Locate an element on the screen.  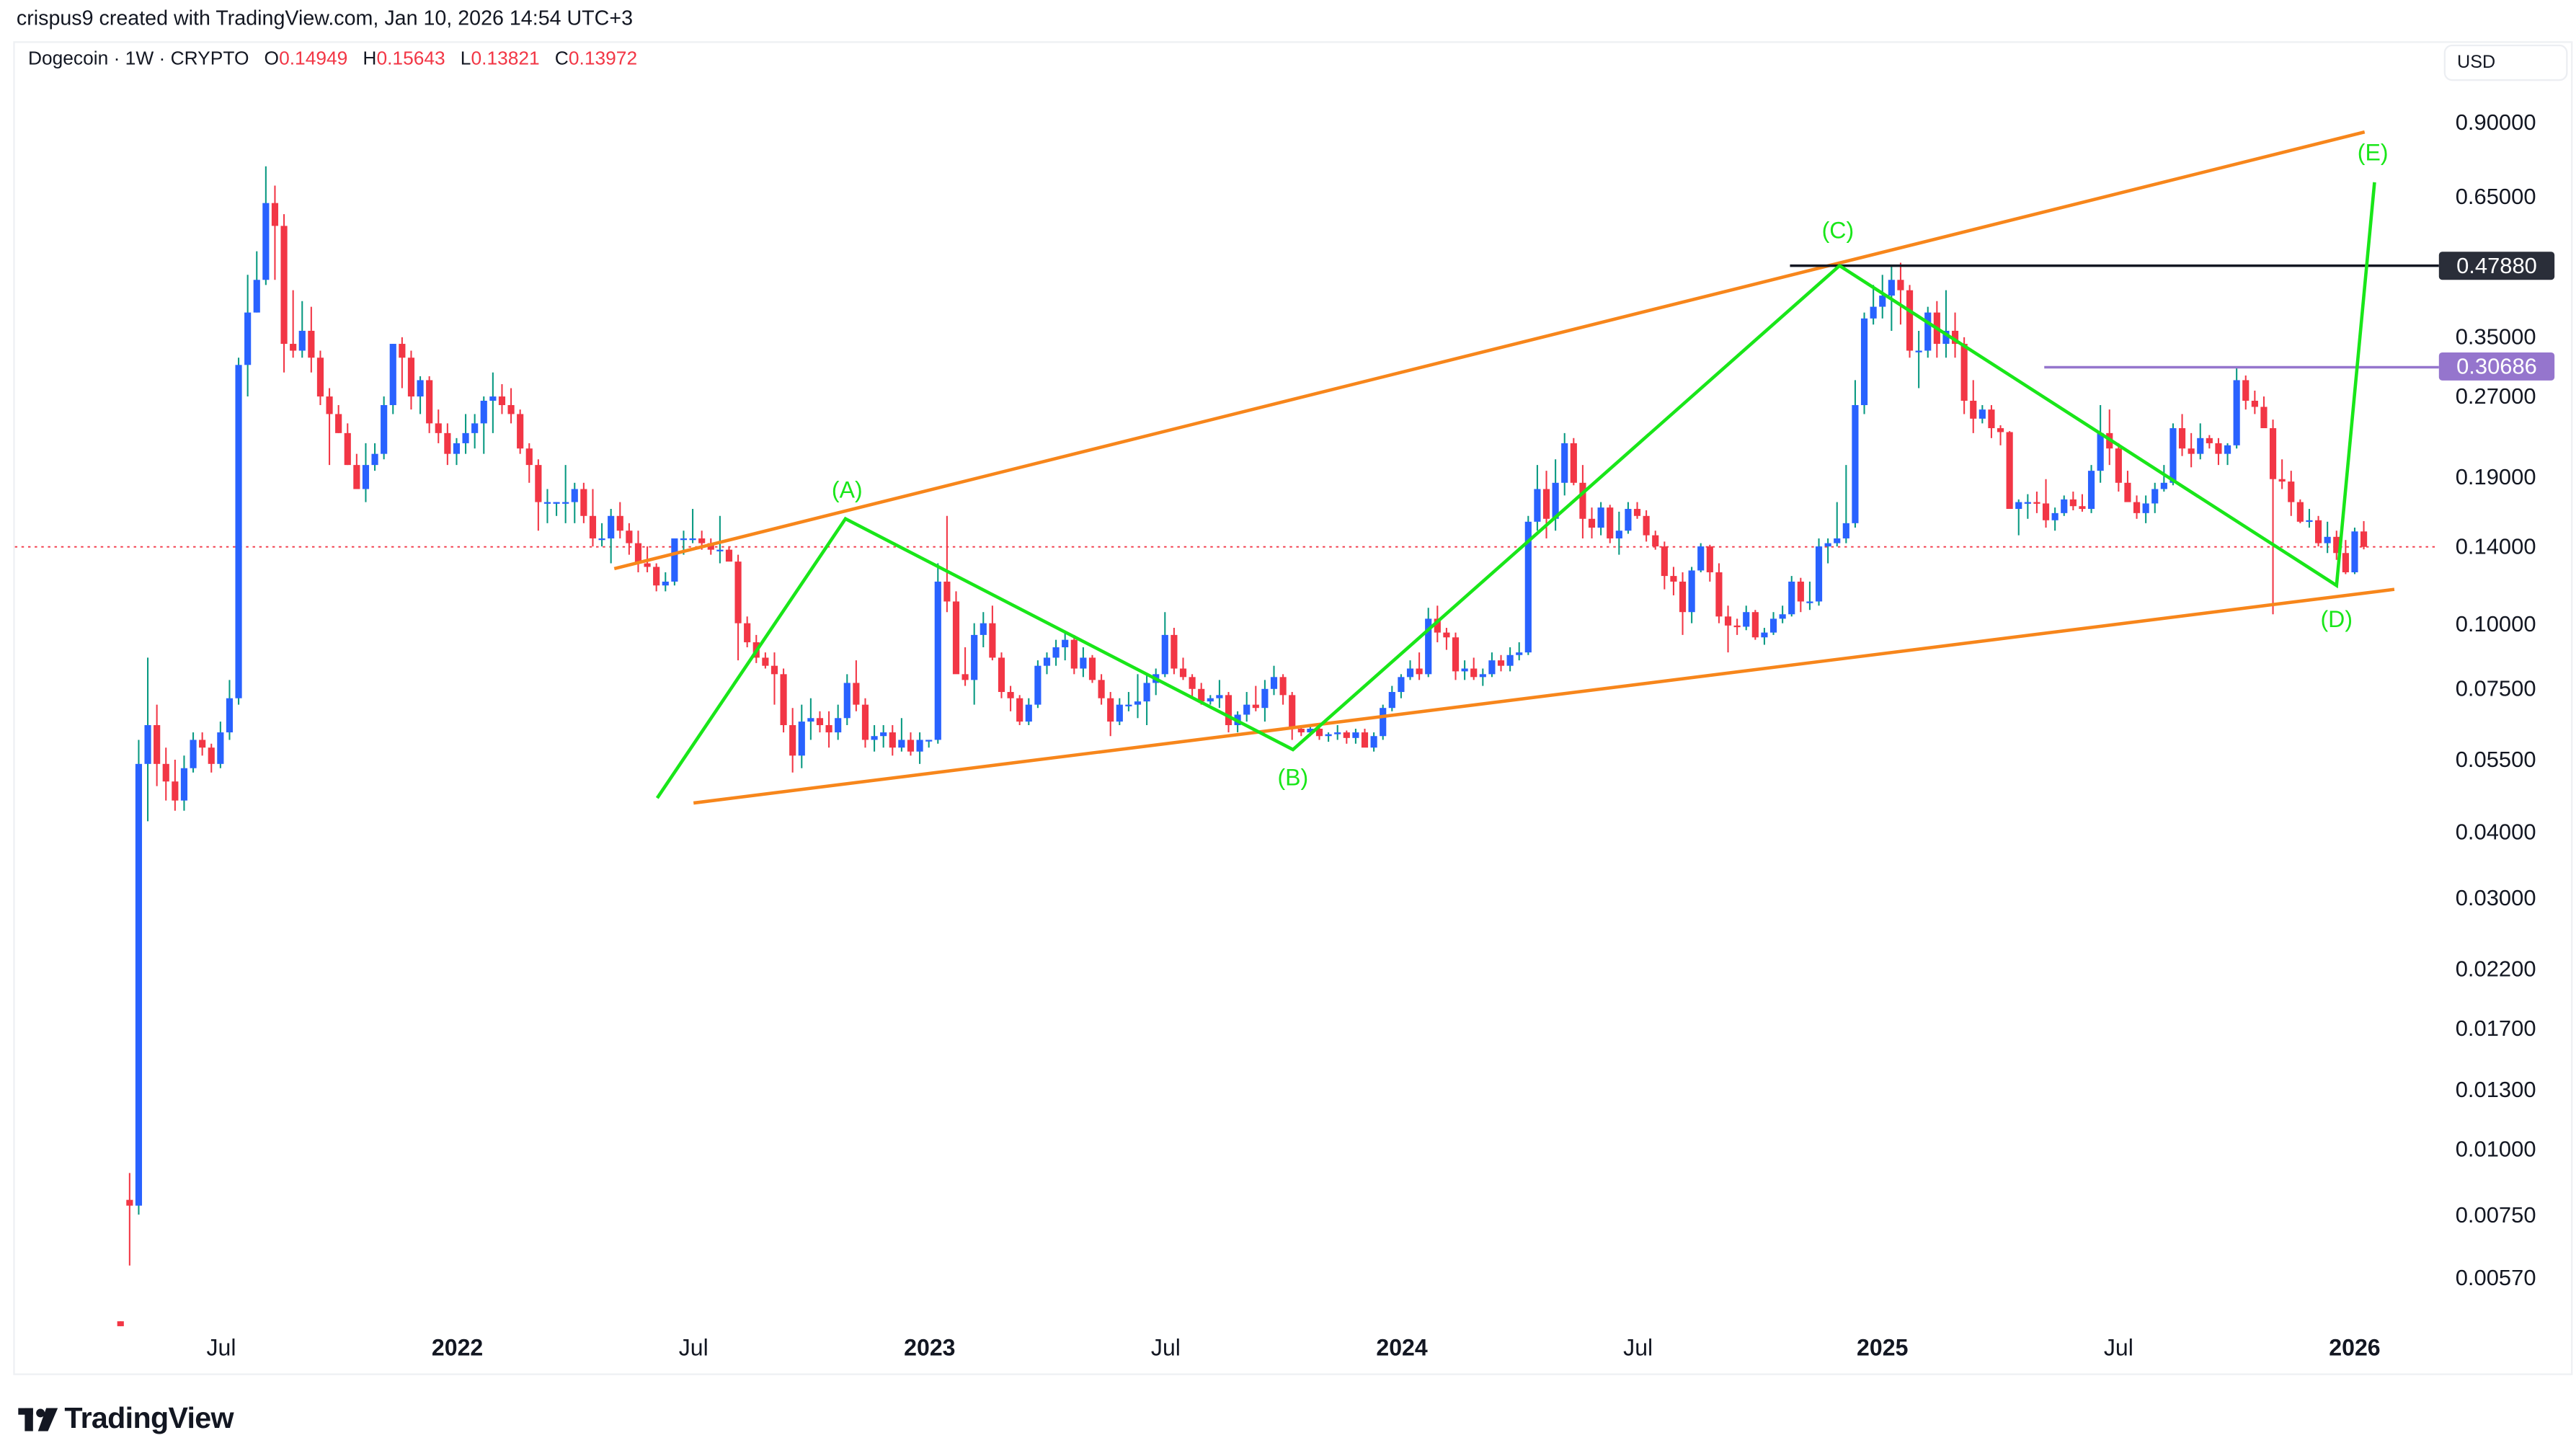
price-tick-label: 0.03000 is located at coordinates (2495, 898).